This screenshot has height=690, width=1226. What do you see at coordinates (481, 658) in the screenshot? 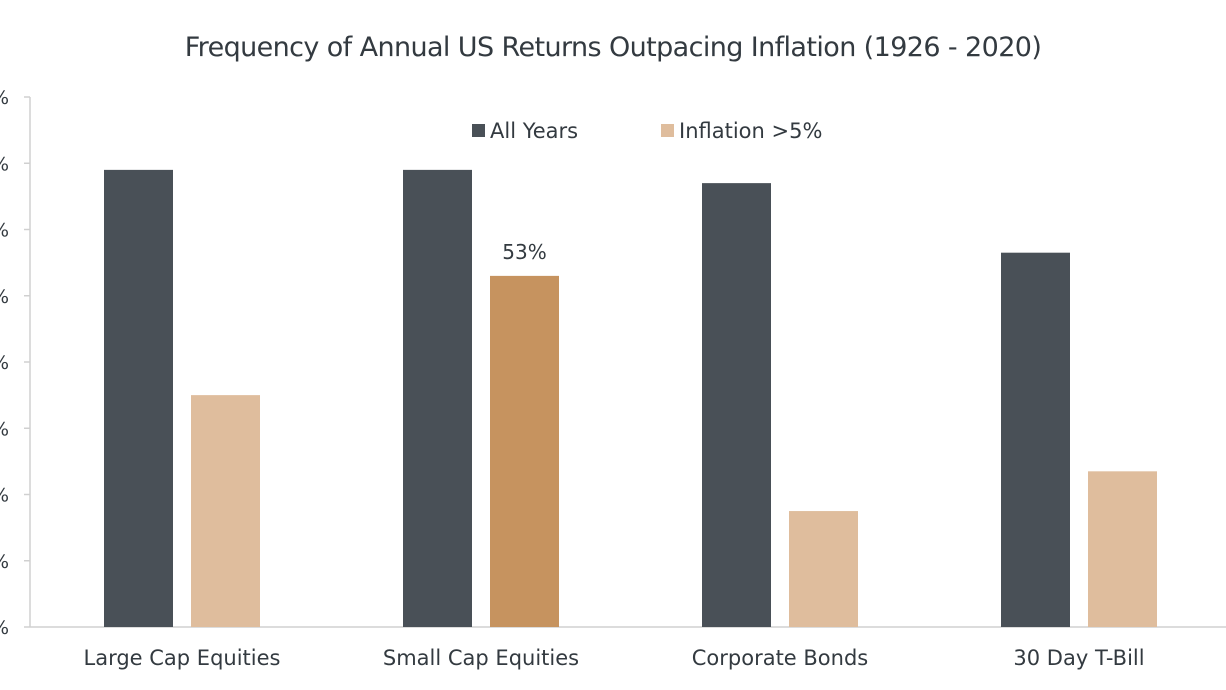
I see `x-category-label: Small Cap Equities` at bounding box center [481, 658].